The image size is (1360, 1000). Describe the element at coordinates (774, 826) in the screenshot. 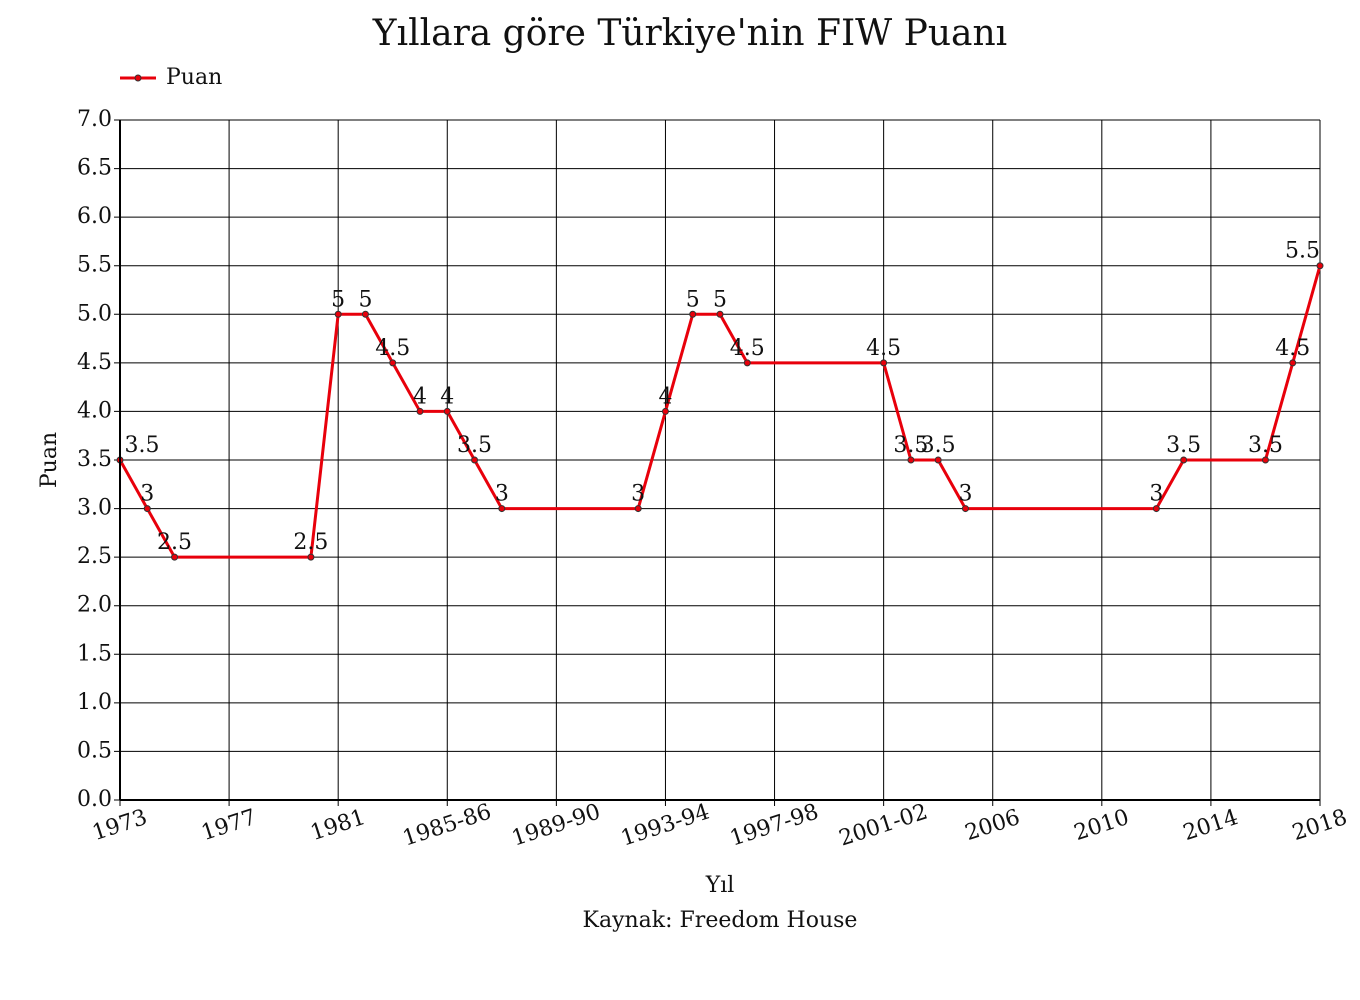

I see `x-tick-label: 1997-98` at that location.